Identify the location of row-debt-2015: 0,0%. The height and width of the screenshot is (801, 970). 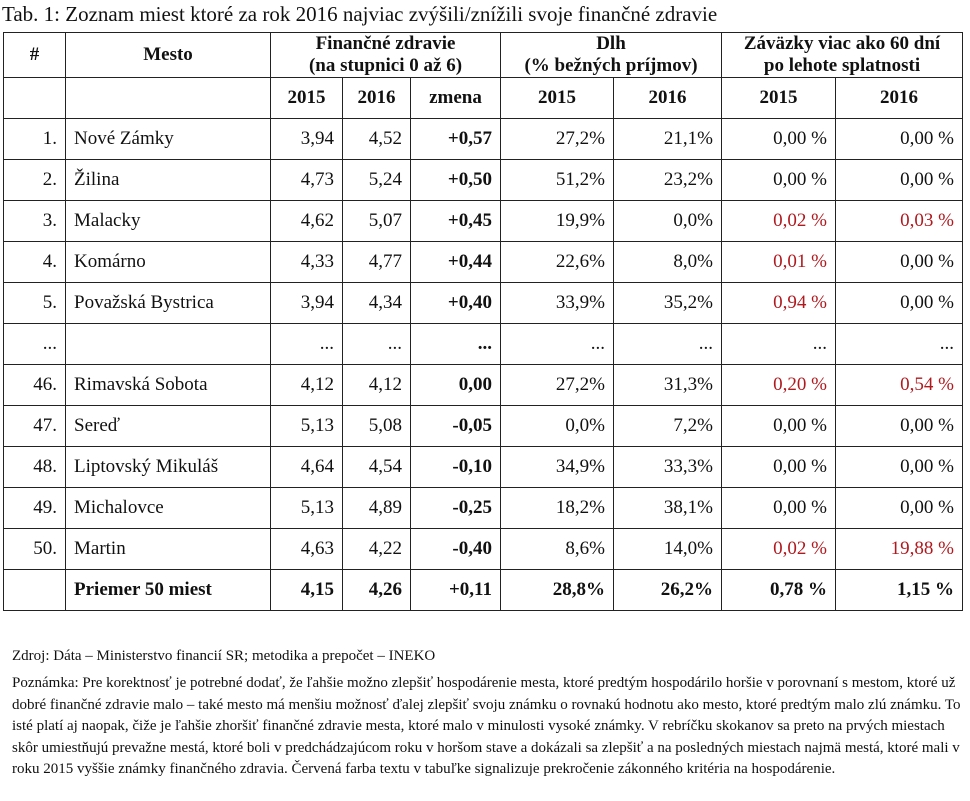
(557, 426).